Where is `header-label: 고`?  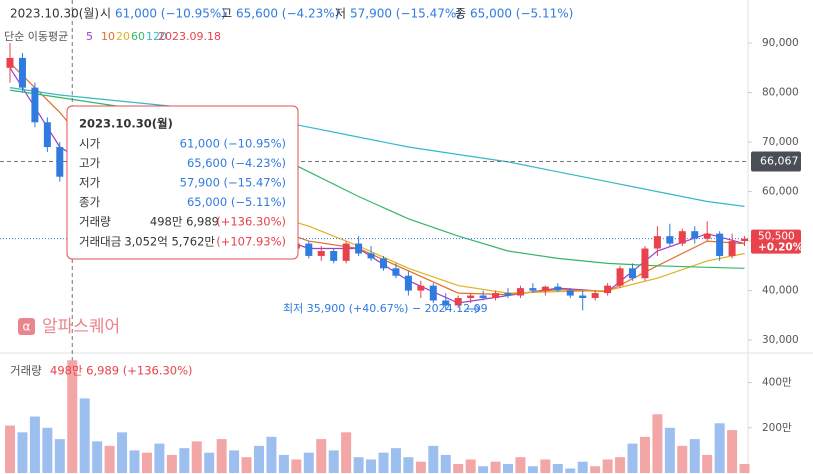
header-label: 고 is located at coordinates (226, 14).